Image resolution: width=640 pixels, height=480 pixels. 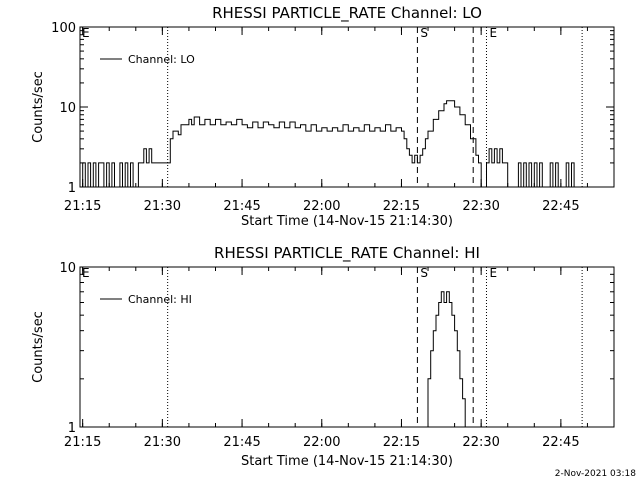 I want to click on panel-1-xtick-label: 22:15, so click(x=401, y=206).